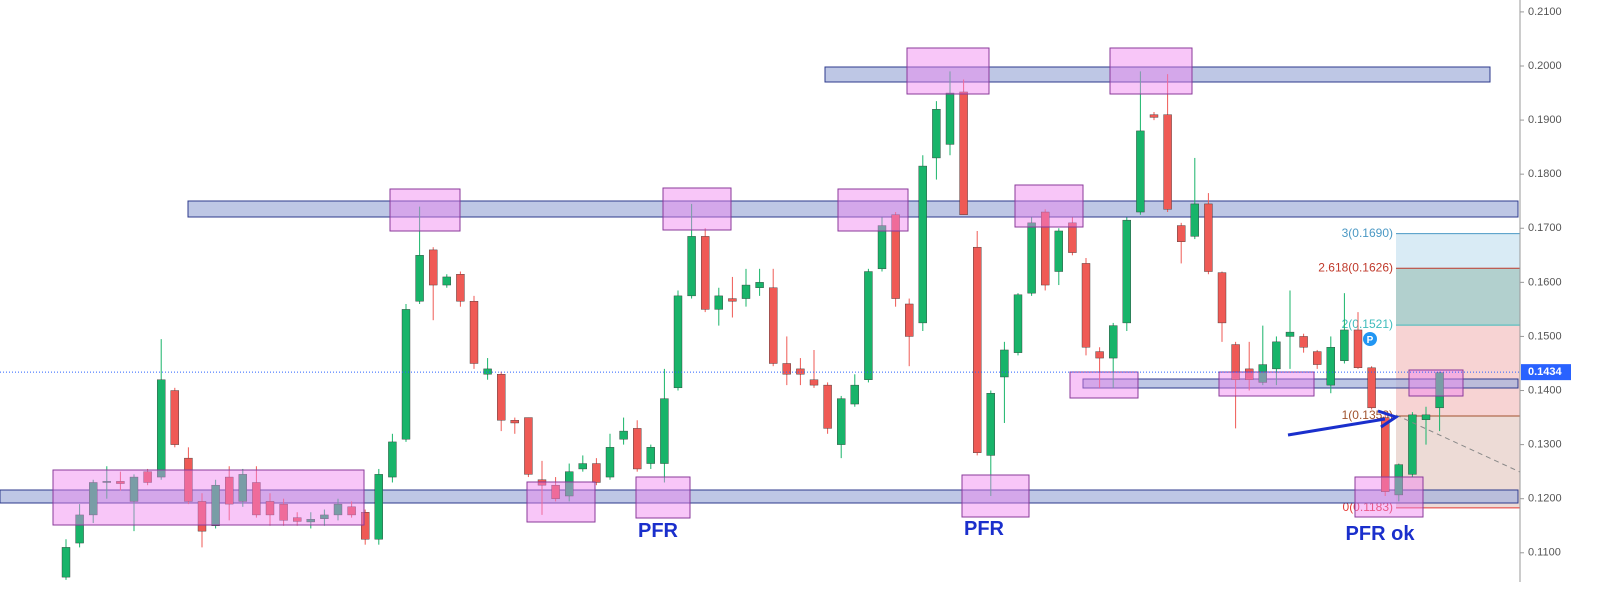 The height and width of the screenshot is (598, 1611). What do you see at coordinates (1381, 534) in the screenshot?
I see `annotation: PFR ok` at bounding box center [1381, 534].